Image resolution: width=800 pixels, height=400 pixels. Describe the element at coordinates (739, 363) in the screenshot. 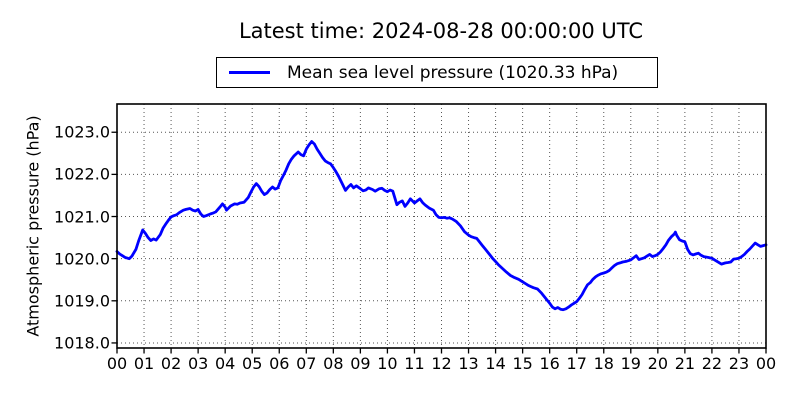

I see `x-tick-label: 23` at that location.